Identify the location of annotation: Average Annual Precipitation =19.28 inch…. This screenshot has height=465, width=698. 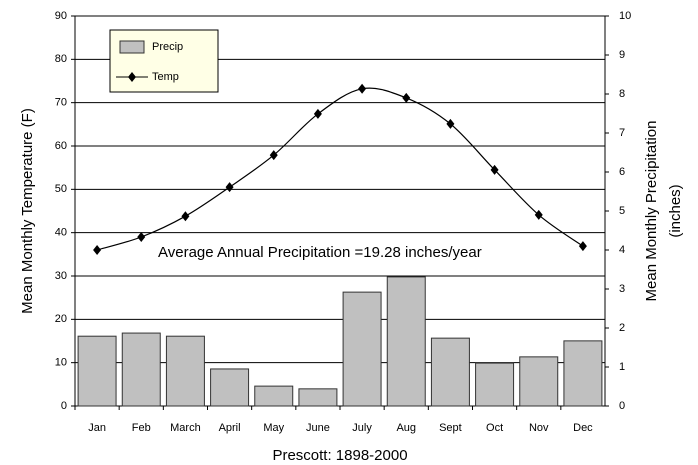
(320, 252).